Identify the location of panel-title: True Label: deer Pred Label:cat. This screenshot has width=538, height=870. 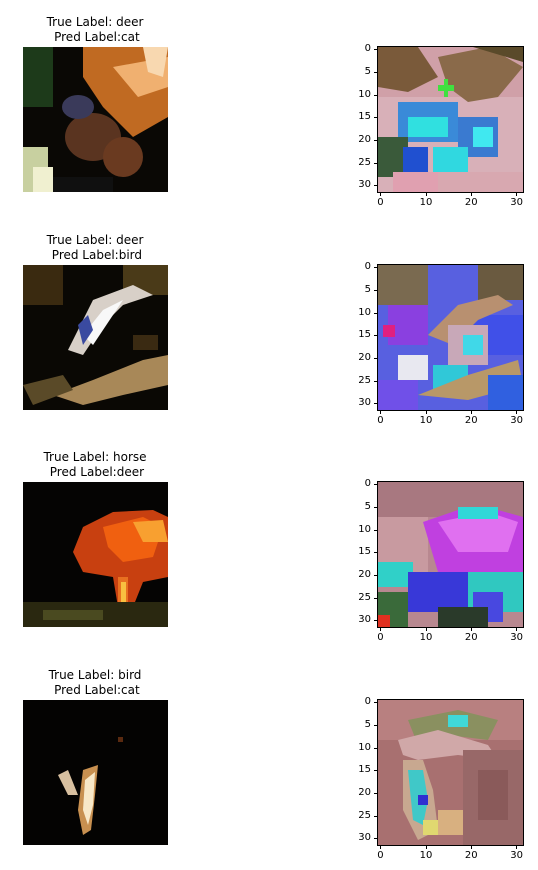
(95, 30).